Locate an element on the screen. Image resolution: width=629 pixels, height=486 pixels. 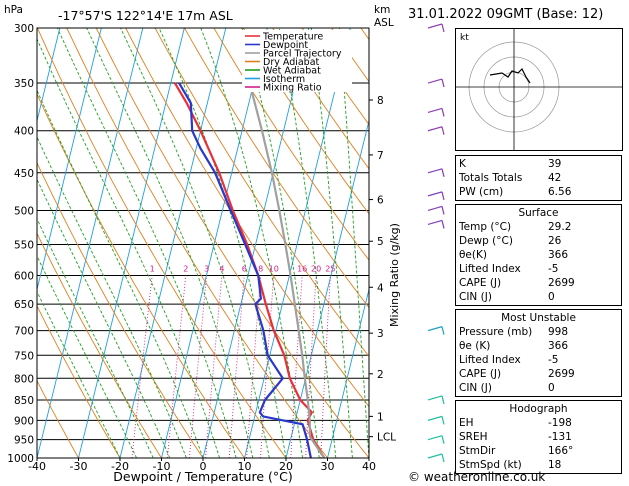
km-tick-label: 8 is located at coordinates (380, 101).